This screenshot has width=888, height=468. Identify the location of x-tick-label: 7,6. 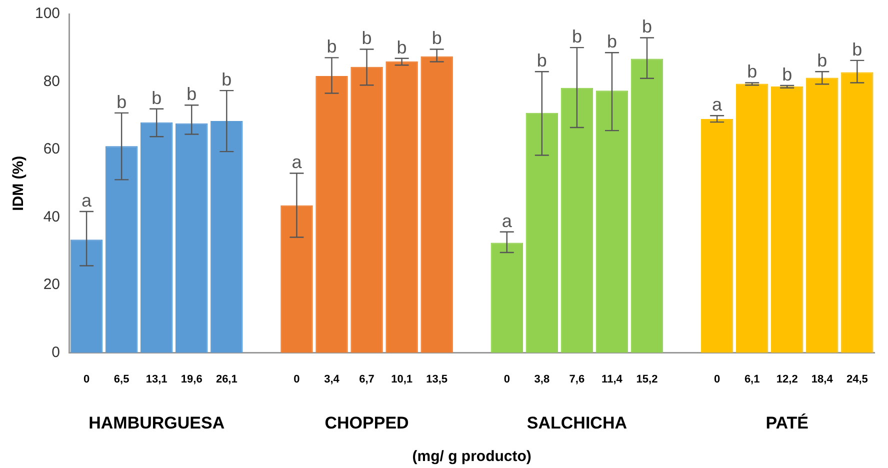
(577, 379).